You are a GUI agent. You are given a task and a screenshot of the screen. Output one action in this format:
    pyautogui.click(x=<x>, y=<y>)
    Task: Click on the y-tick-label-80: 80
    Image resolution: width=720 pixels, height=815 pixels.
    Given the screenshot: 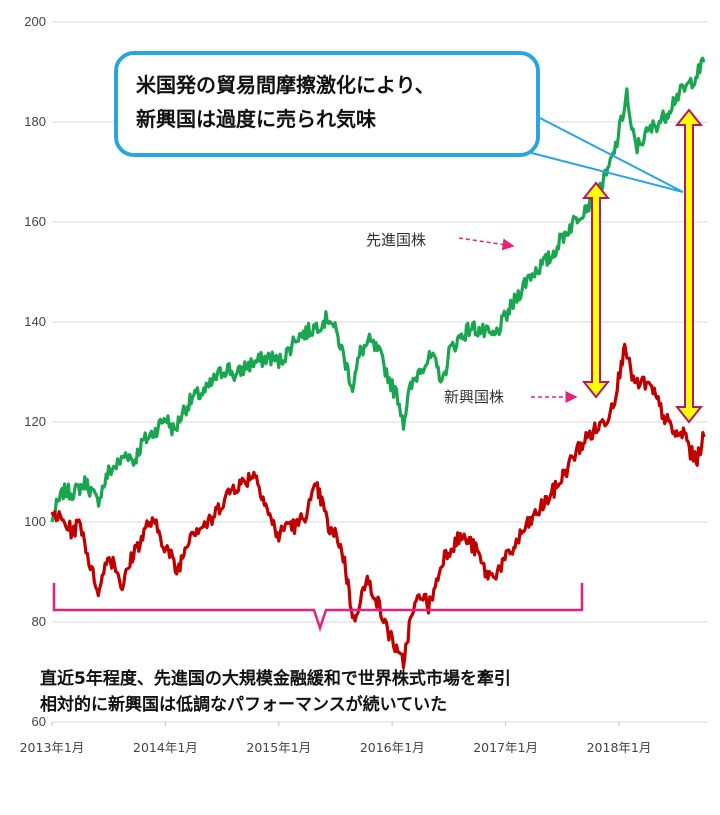 What is the action you would take?
    pyautogui.click(x=39, y=621)
    